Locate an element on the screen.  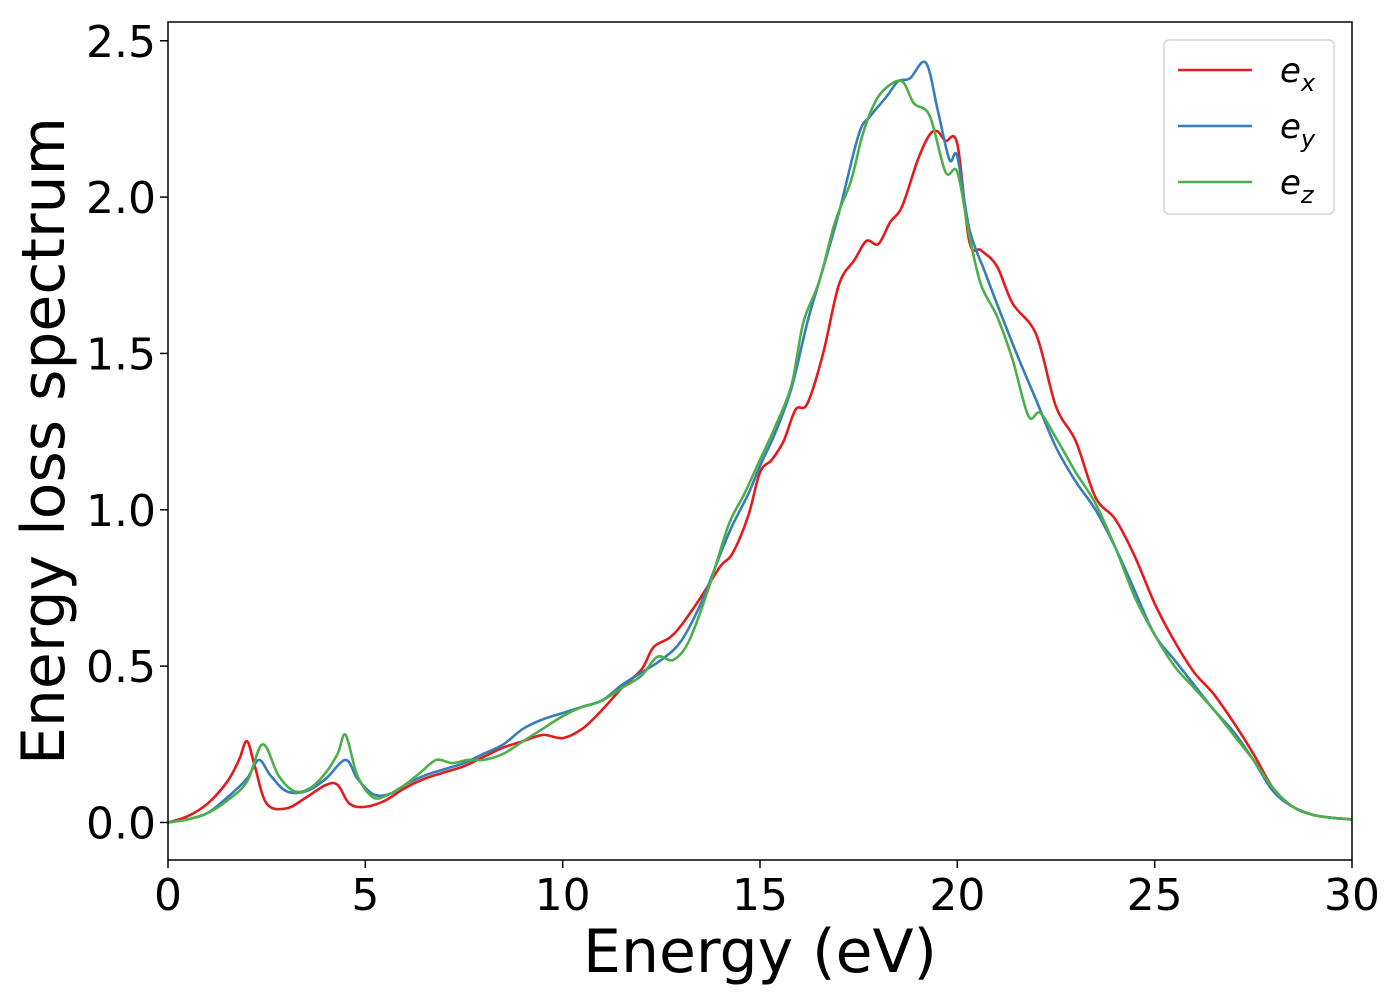
x-tick-label: 0 is located at coordinates (168, 895).